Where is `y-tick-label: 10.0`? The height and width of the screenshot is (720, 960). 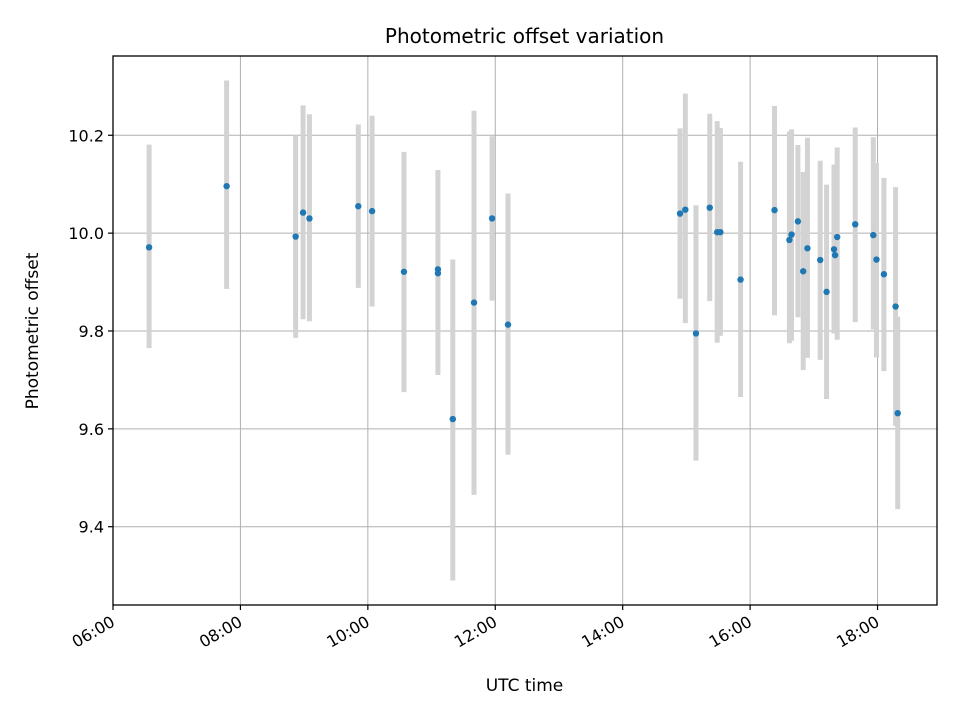 y-tick-label: 10.0 is located at coordinates (86, 233).